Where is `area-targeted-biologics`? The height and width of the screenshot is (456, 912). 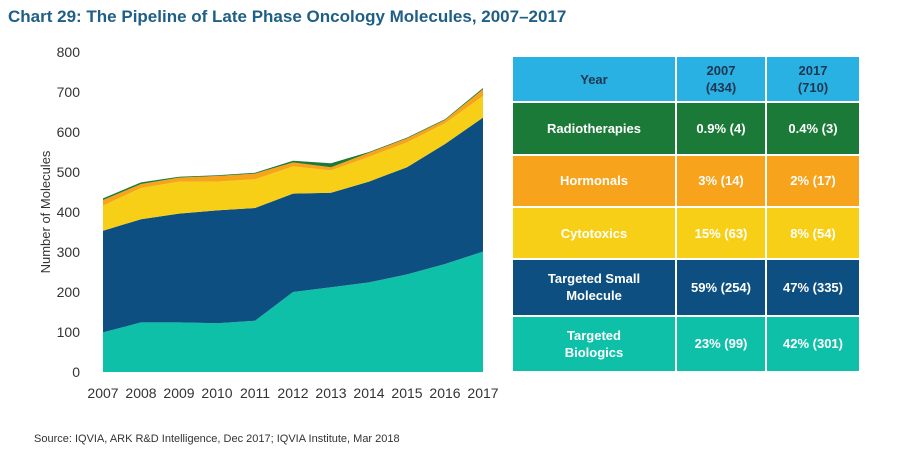
area-targeted-biologics is located at coordinates (293, 311).